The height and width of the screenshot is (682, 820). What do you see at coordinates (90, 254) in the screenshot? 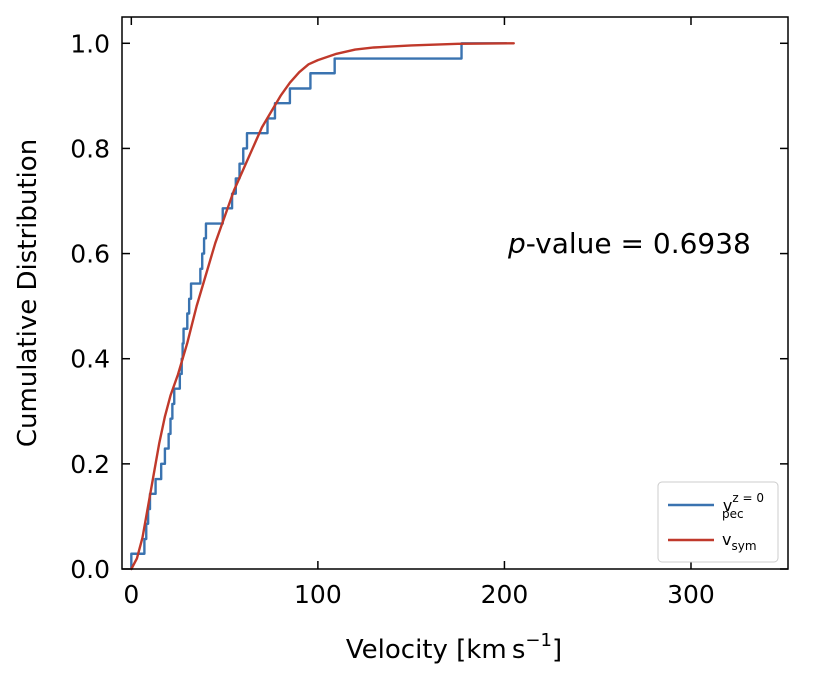
I see `y-tick-label: 0.6` at bounding box center [90, 254].